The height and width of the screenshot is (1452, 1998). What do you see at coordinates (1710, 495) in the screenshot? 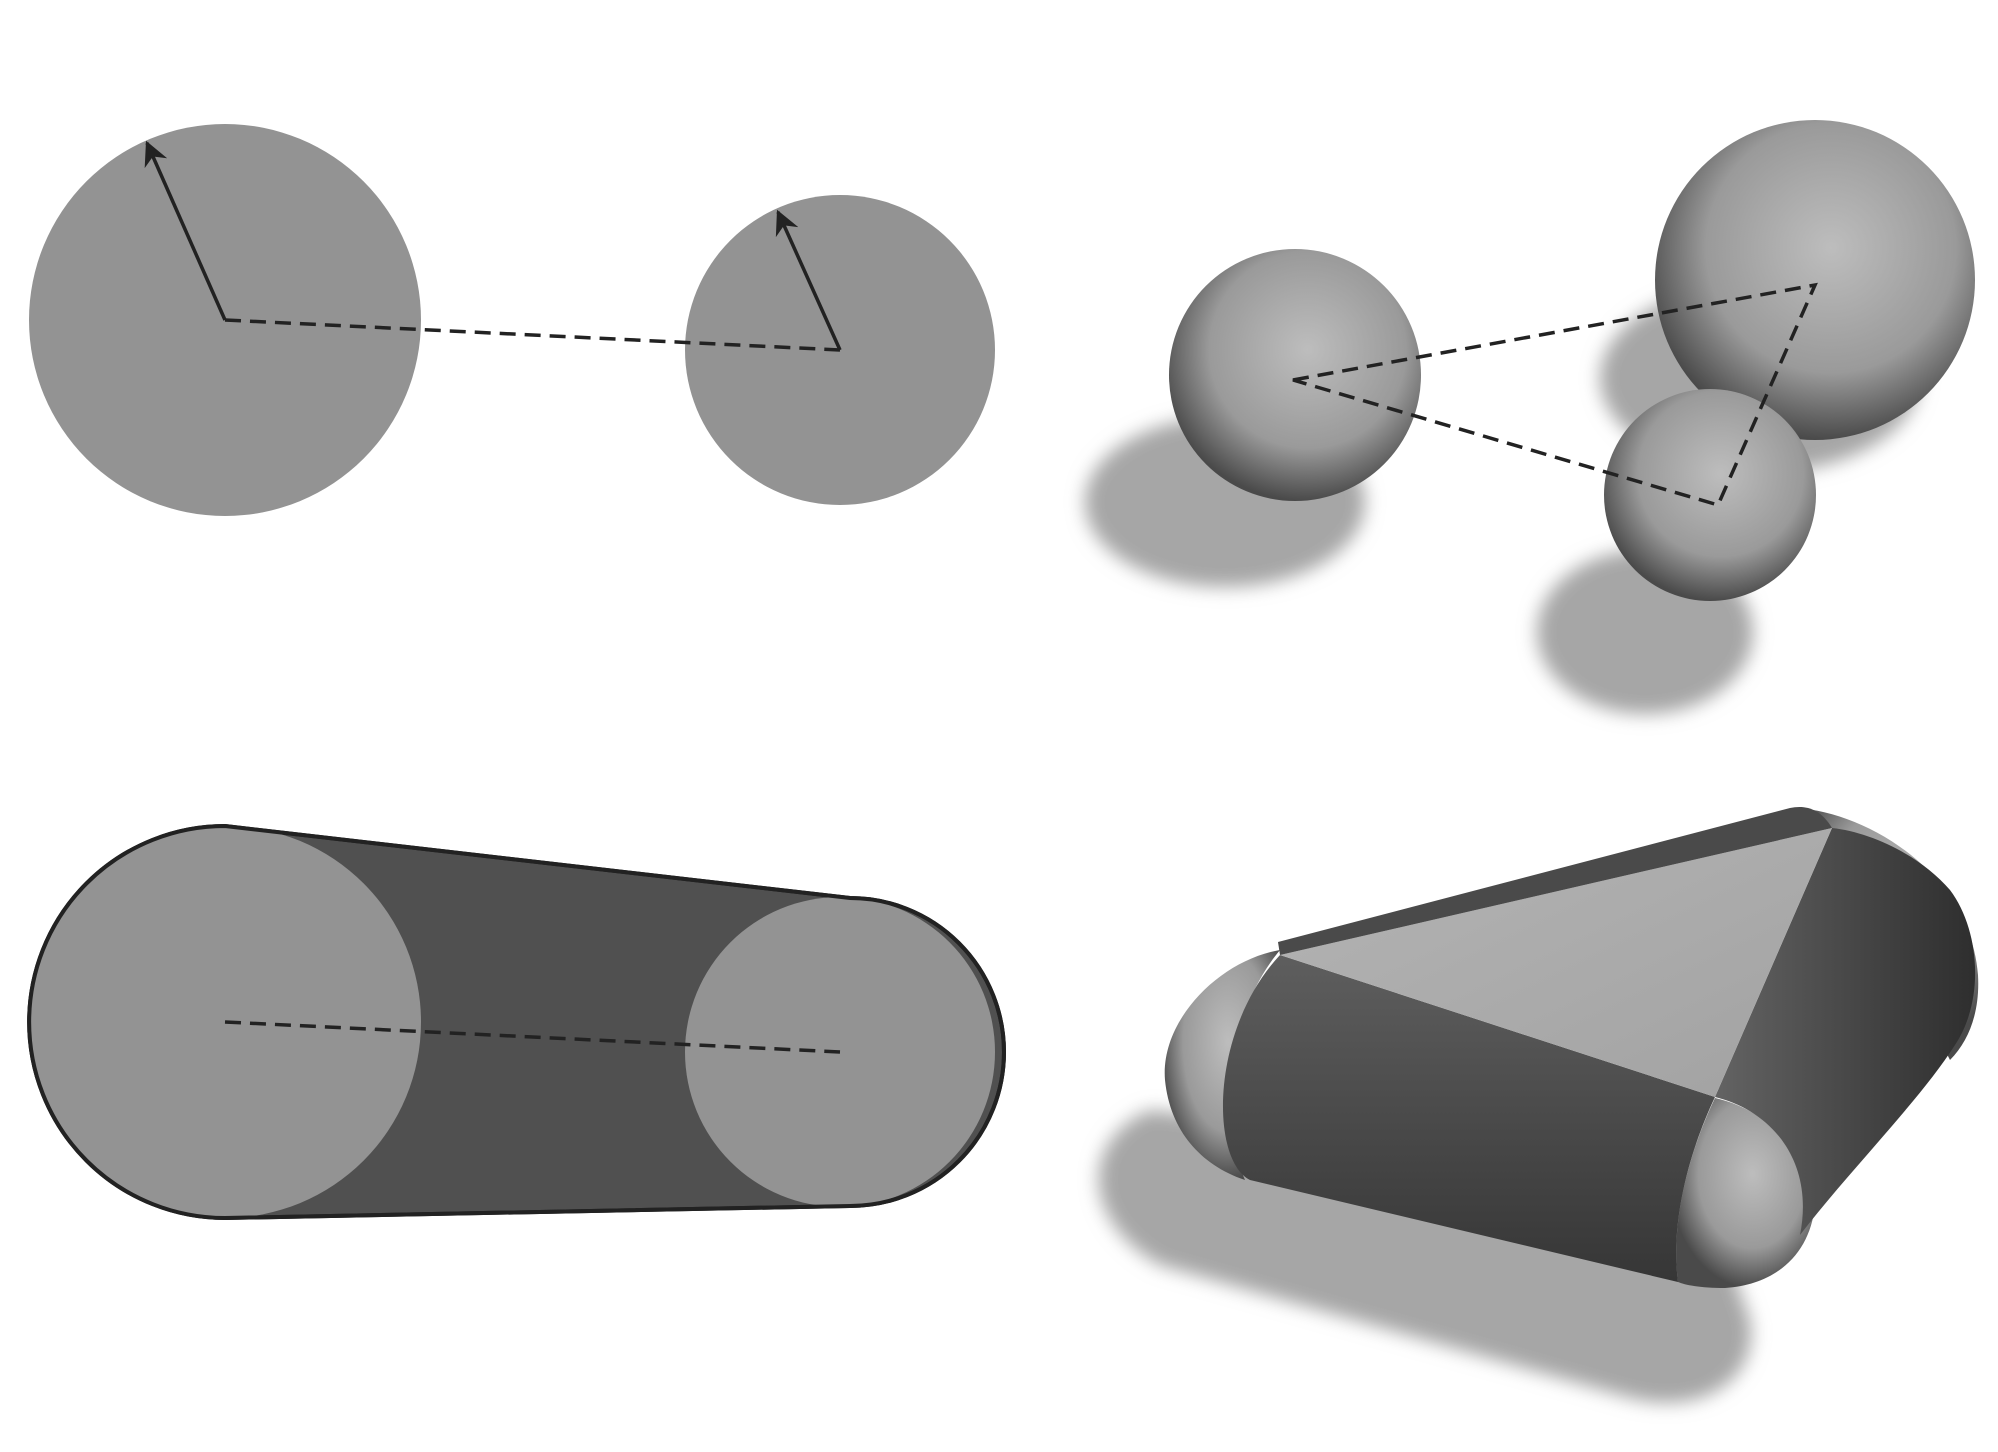
I see `sphere-bottom-right` at bounding box center [1710, 495].